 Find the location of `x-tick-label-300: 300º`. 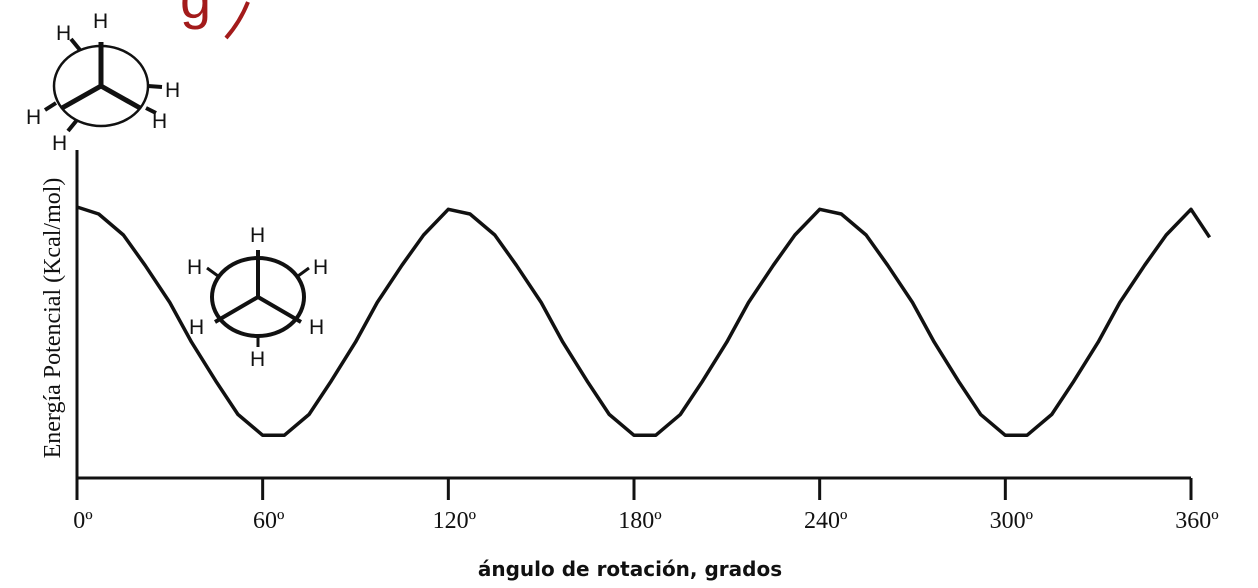

x-tick-label-300: 300º is located at coordinates (1012, 521).